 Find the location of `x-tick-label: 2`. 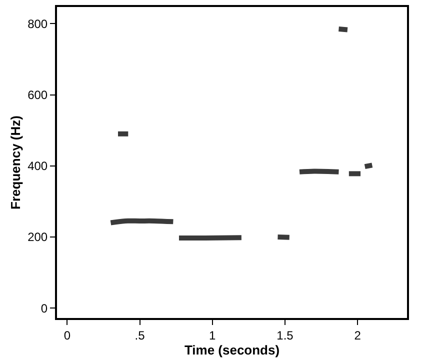

x-tick-label: 2 is located at coordinates (358, 335).